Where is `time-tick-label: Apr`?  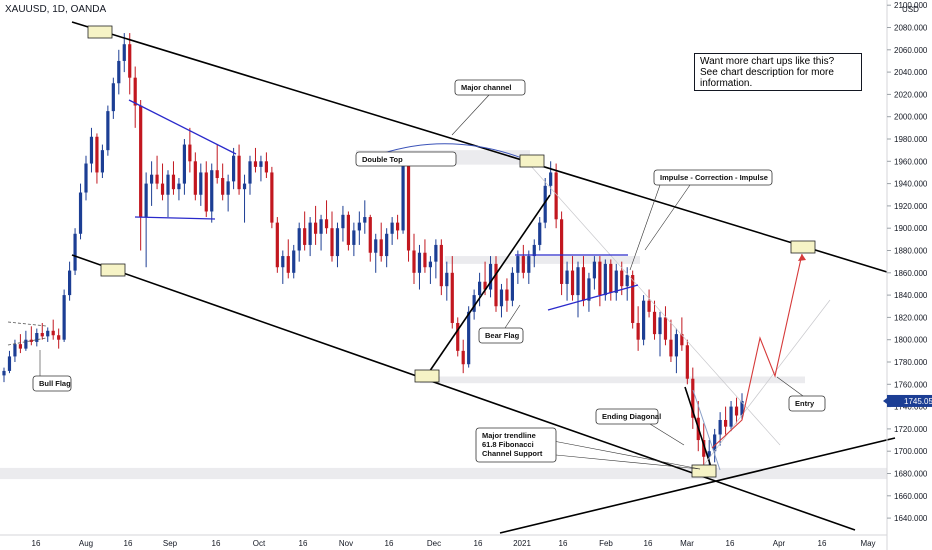 time-tick-label: Apr is located at coordinates (779, 543).